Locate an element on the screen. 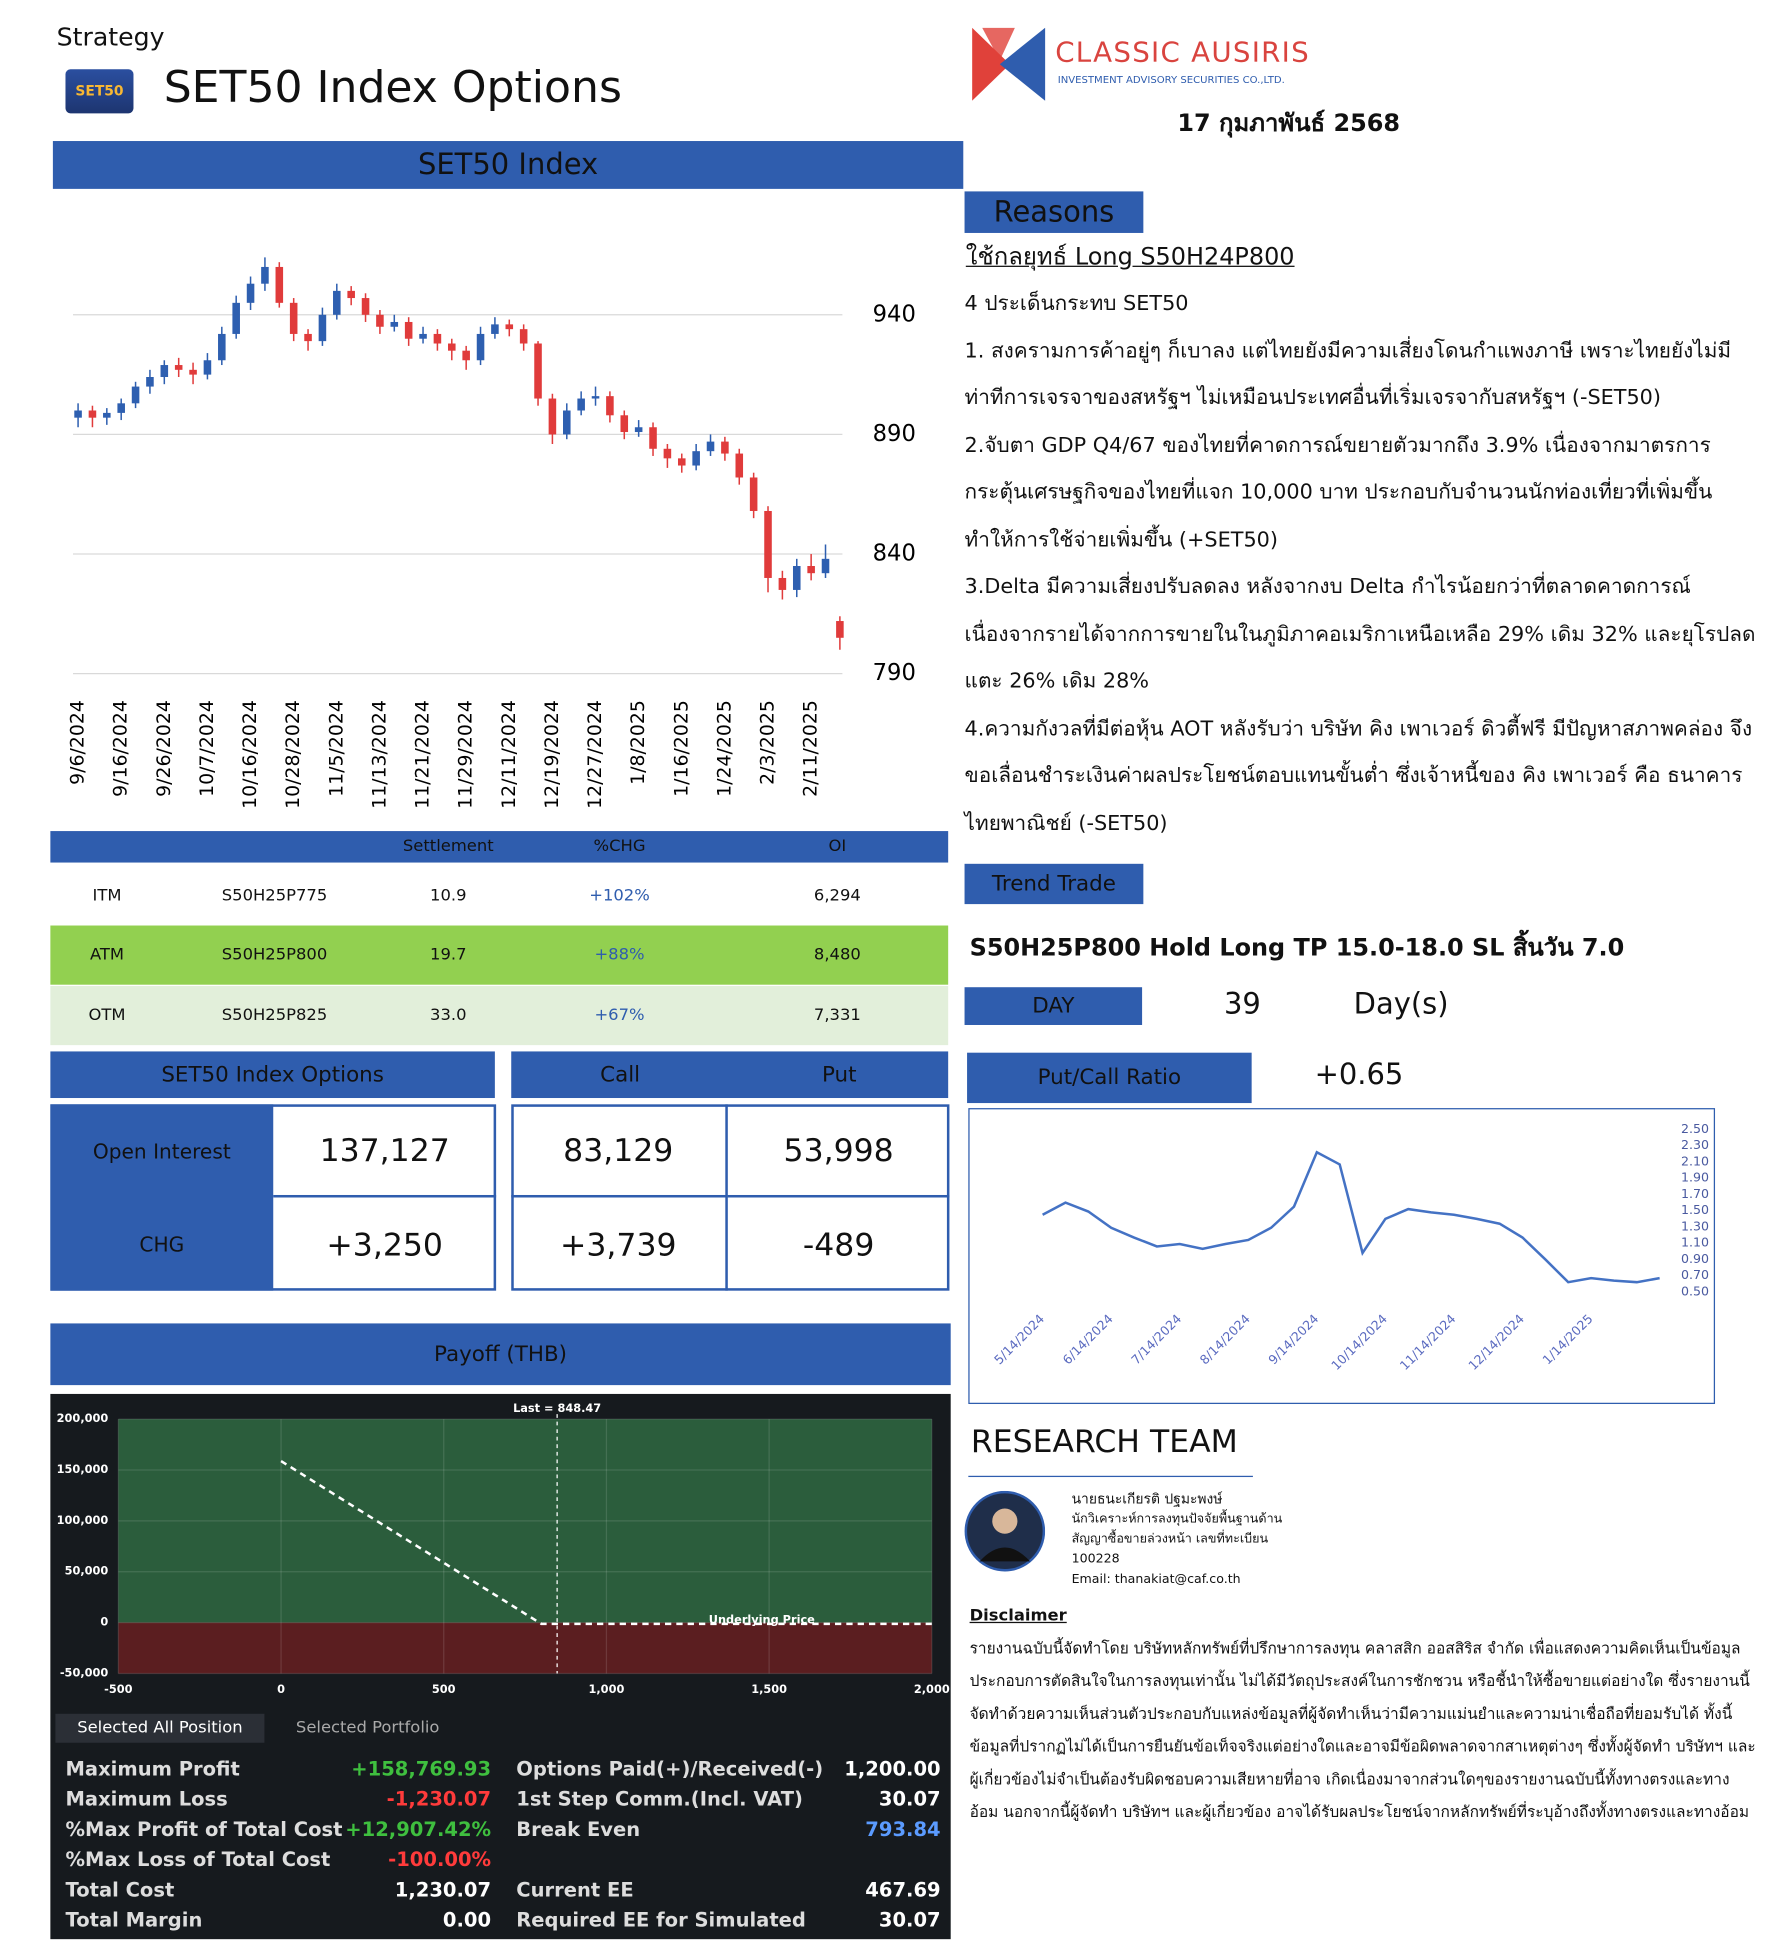  badge: SET50 is located at coordinates (99, 91).